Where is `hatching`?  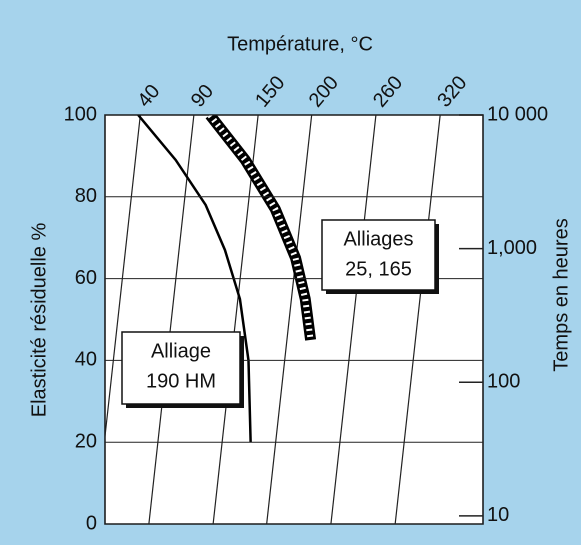 hatching is located at coordinates (260, 228).